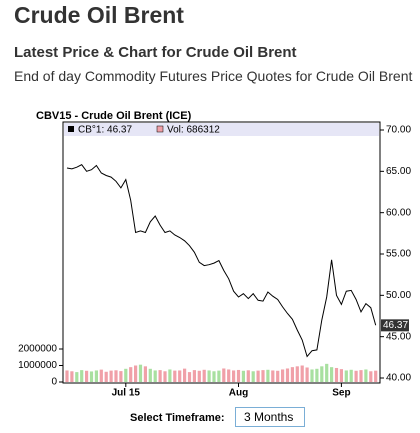 The width and height of the screenshot is (420, 433). What do you see at coordinates (341, 393) in the screenshot?
I see `x-tick-label: Sep` at bounding box center [341, 393].